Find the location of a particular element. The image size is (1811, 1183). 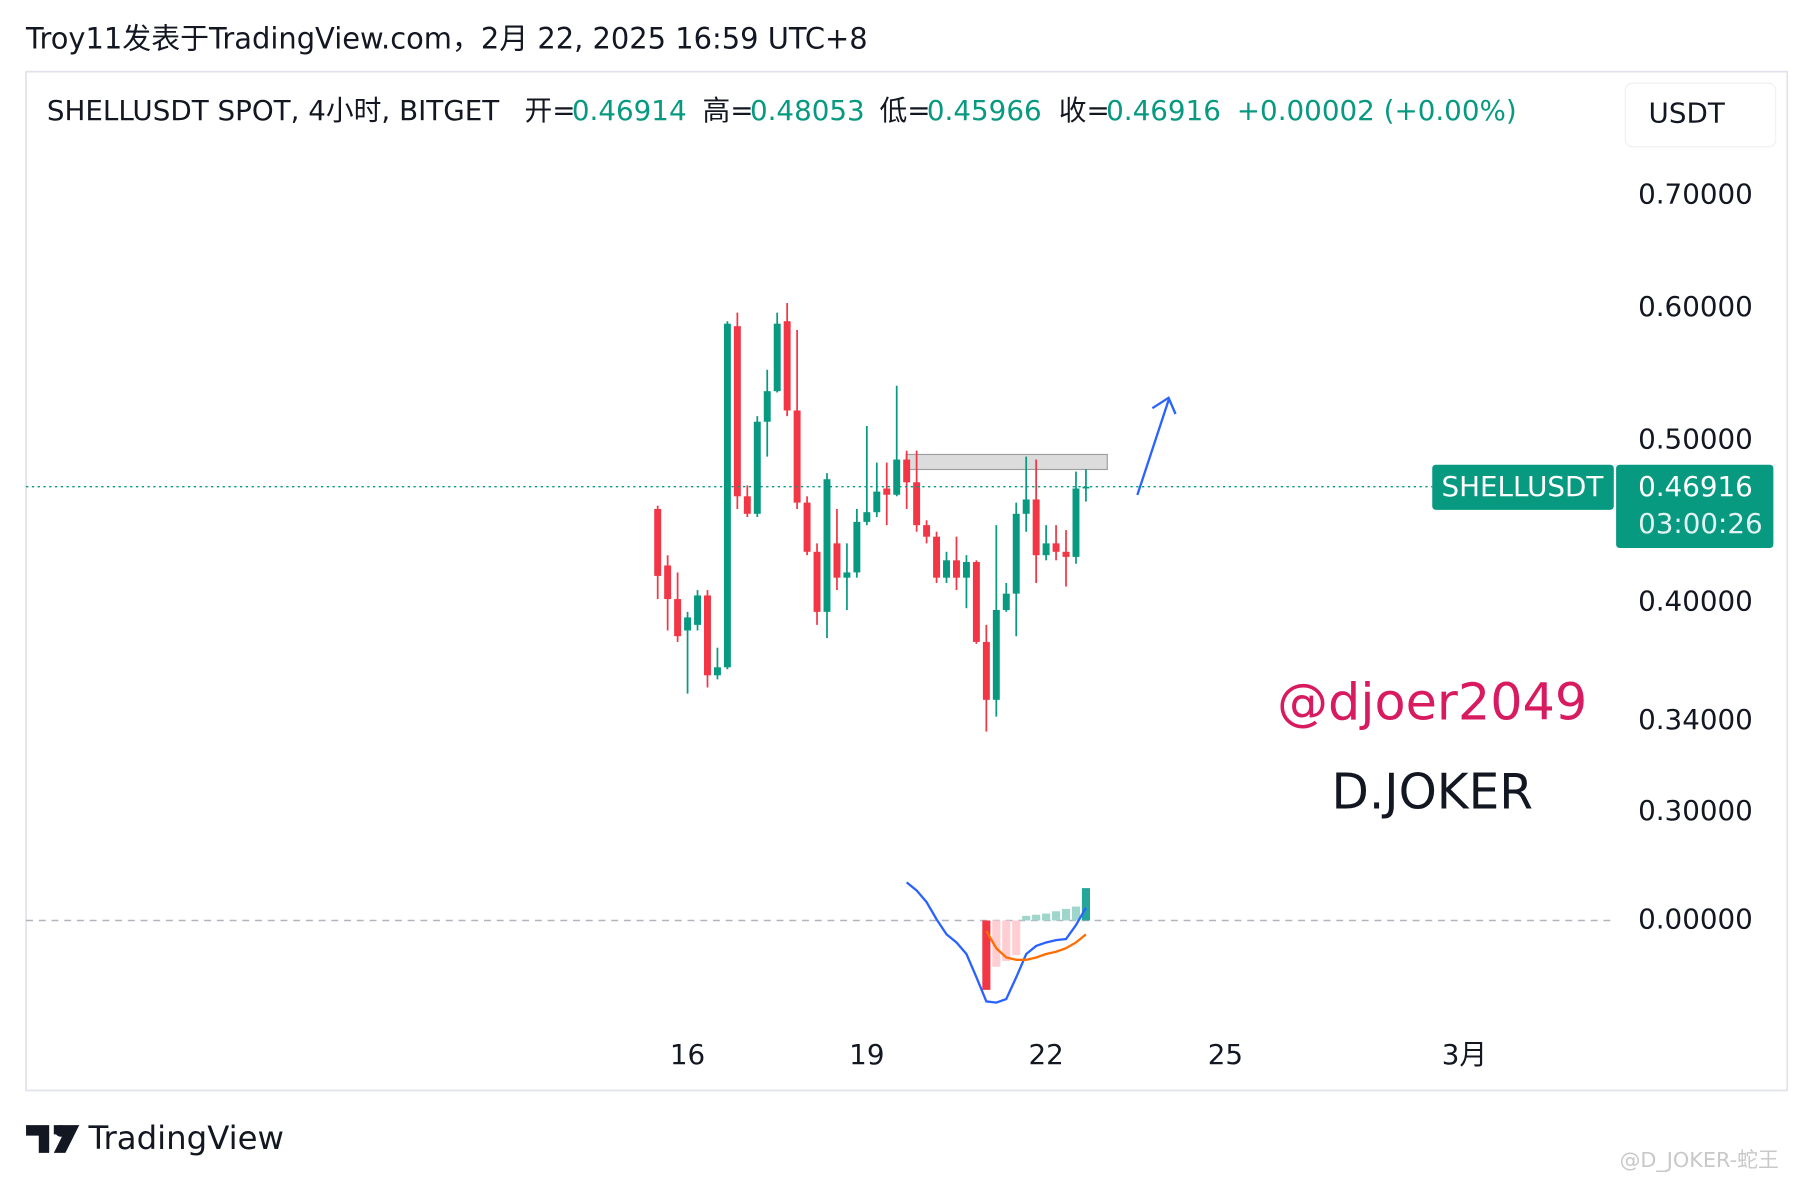

ohlc-label: 高= is located at coordinates (728, 110).